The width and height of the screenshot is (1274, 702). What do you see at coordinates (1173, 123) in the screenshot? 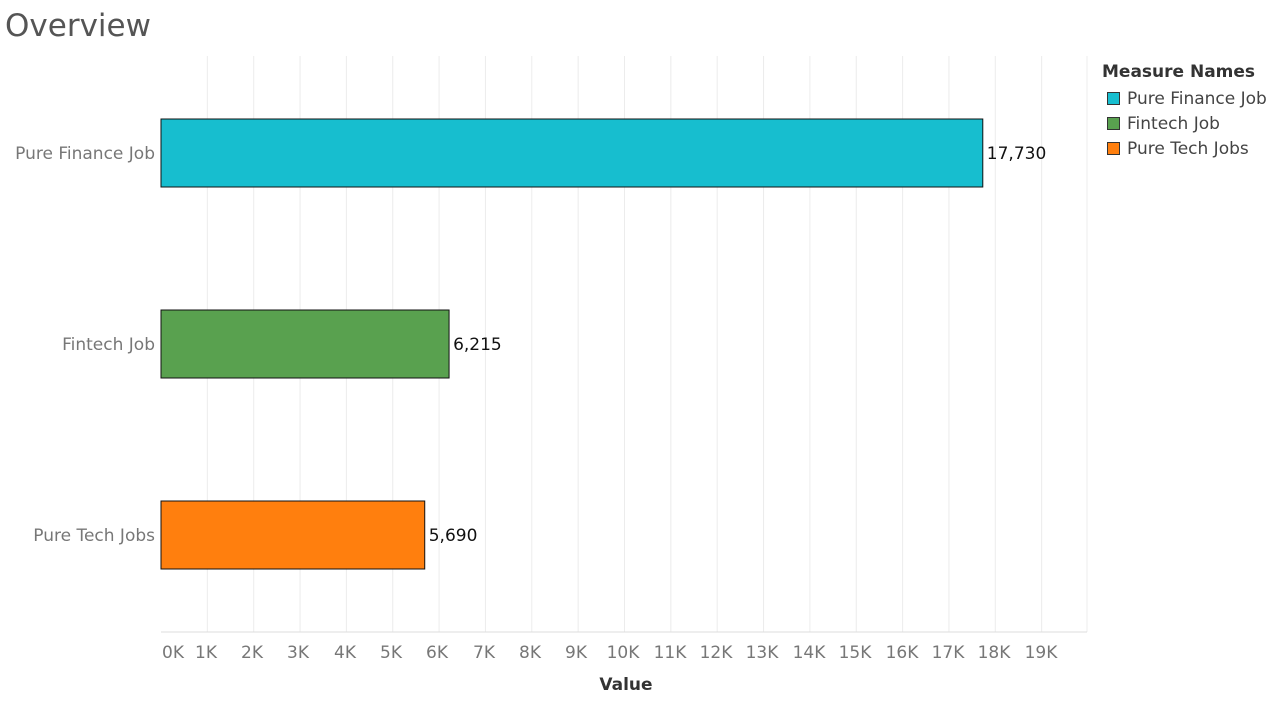
I see `legend-label: Fintech Job` at bounding box center [1173, 123].